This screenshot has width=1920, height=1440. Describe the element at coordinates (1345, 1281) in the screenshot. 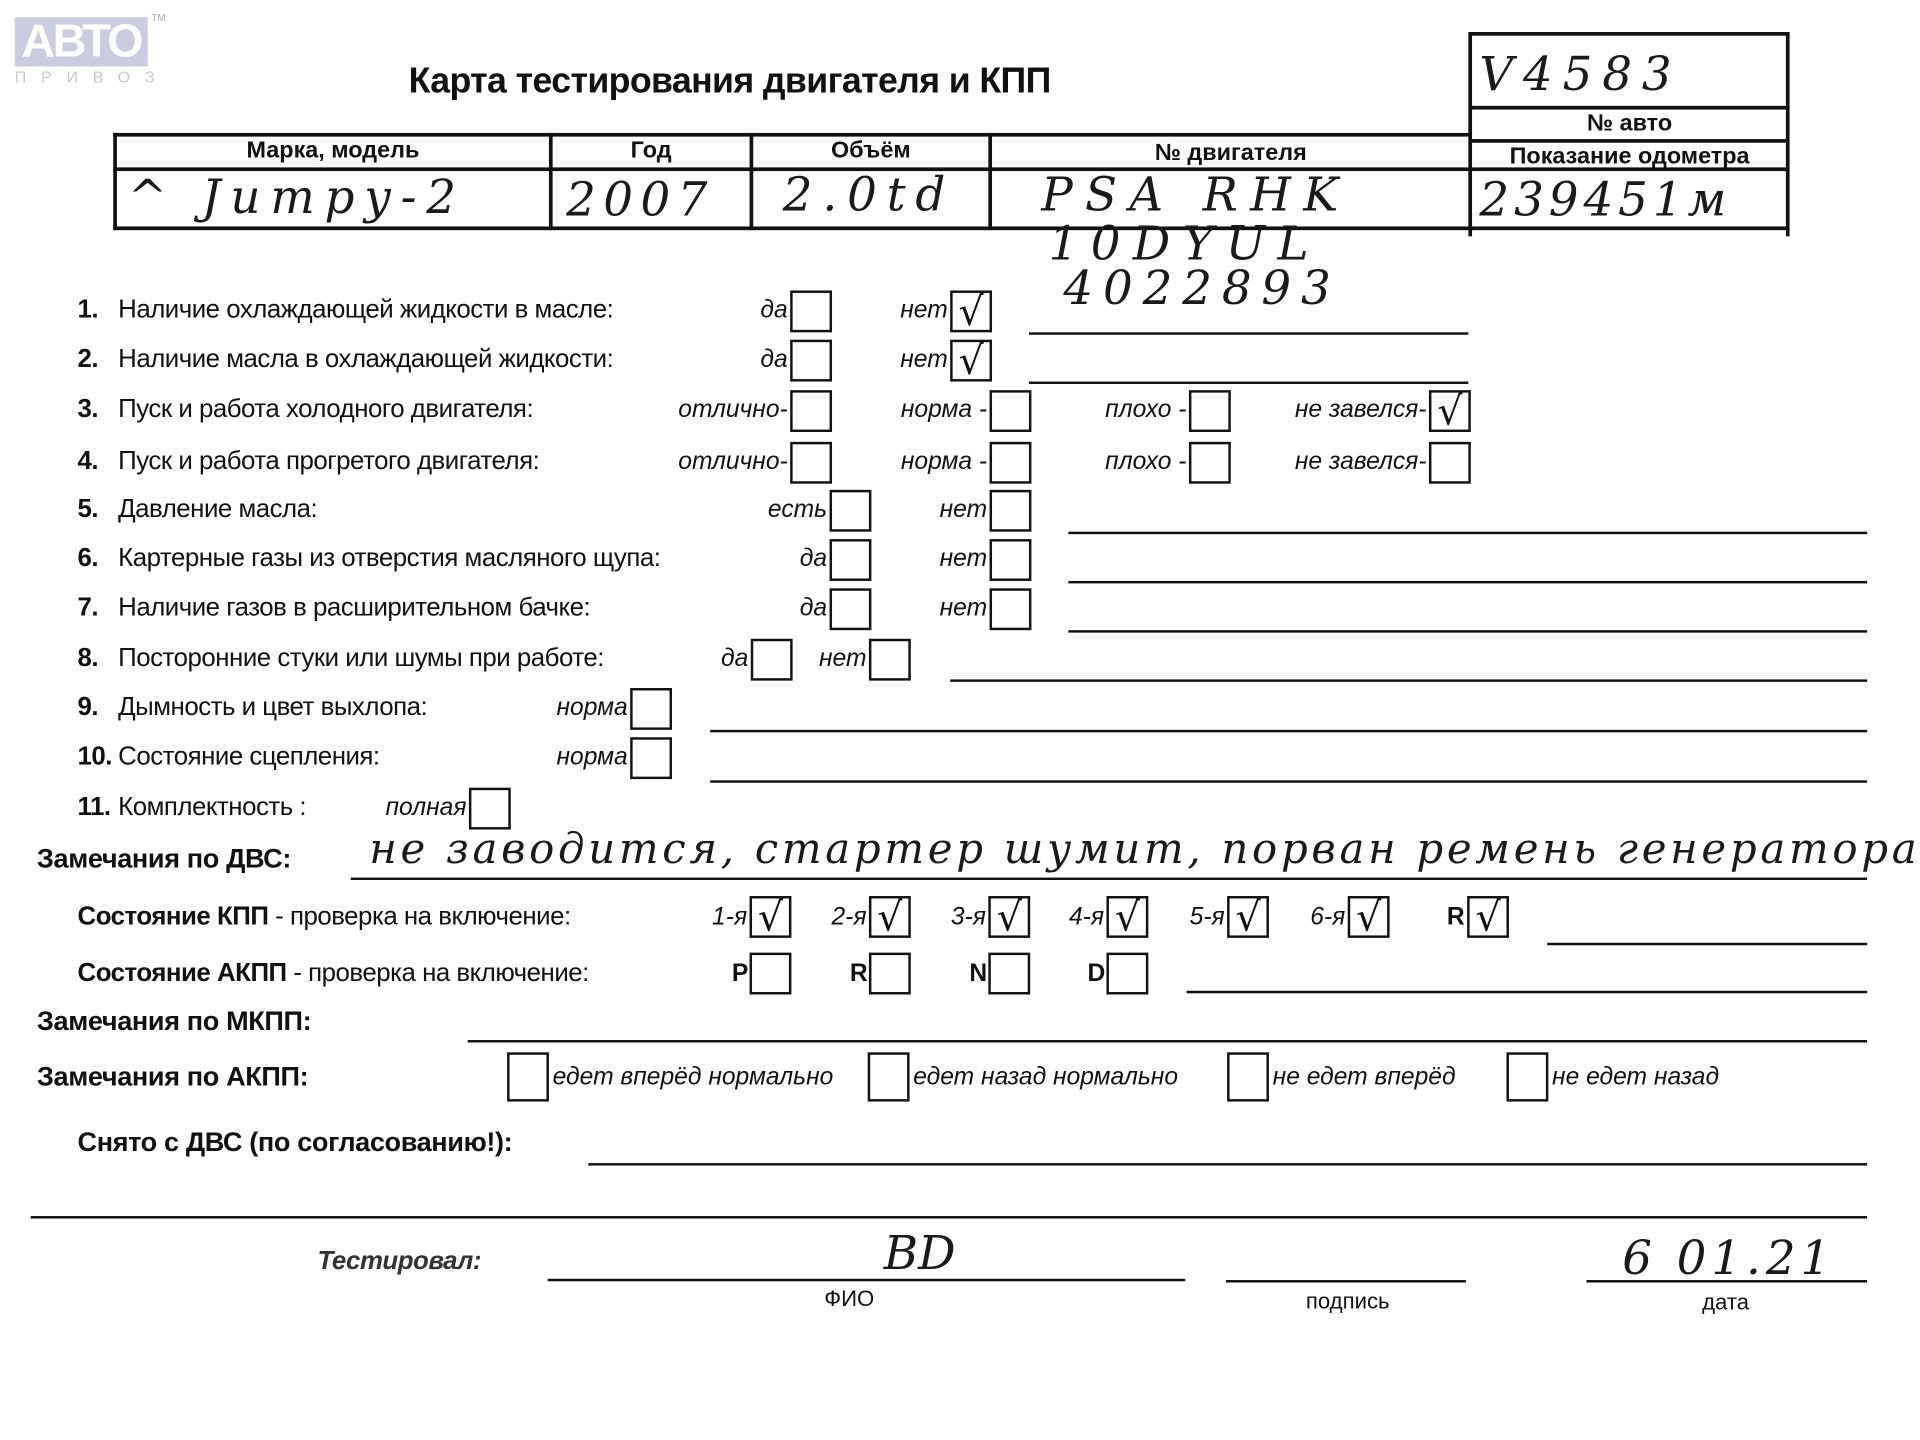

I see `signature-line` at that location.